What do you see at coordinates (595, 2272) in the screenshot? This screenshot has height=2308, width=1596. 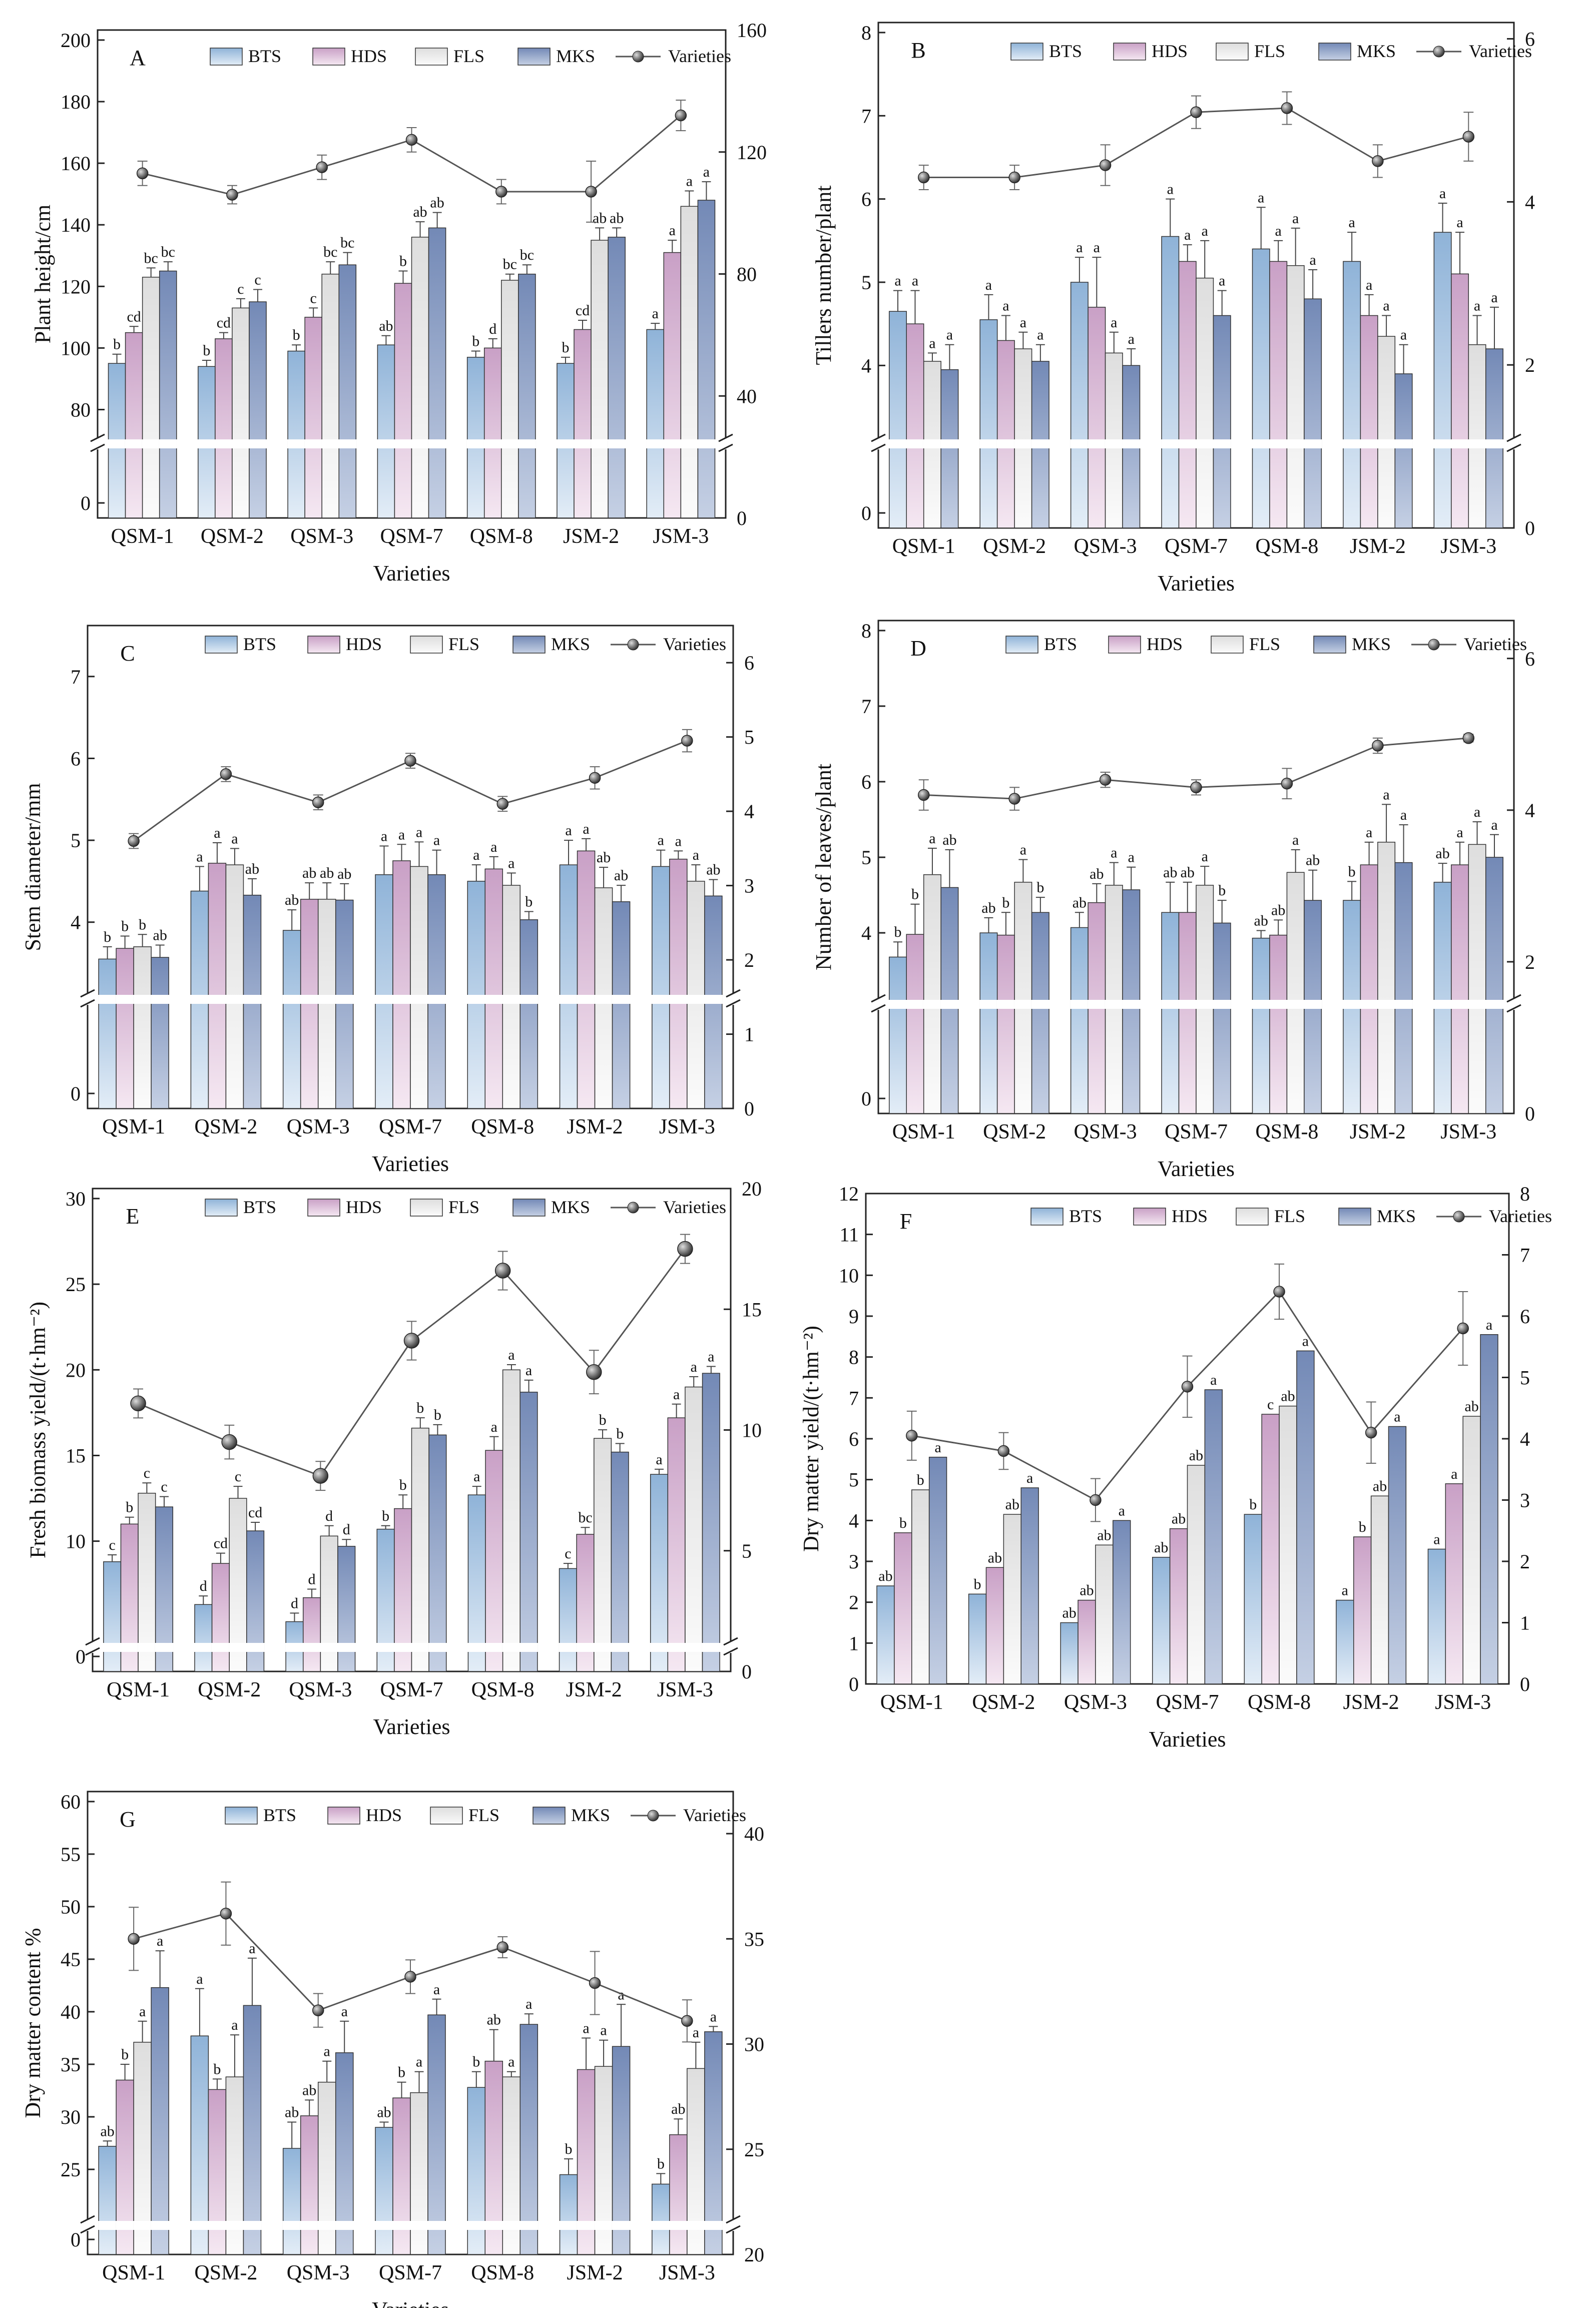 I see `x-tick-label: JSM-2` at bounding box center [595, 2272].